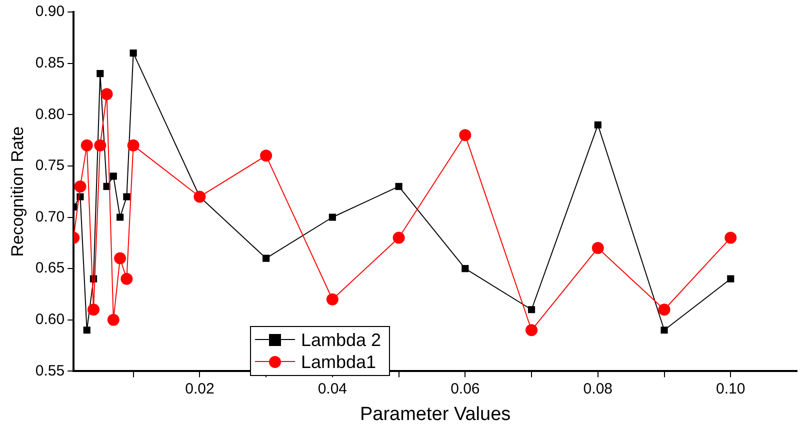  I want to click on x-tick-label: 0.04, so click(333, 389).